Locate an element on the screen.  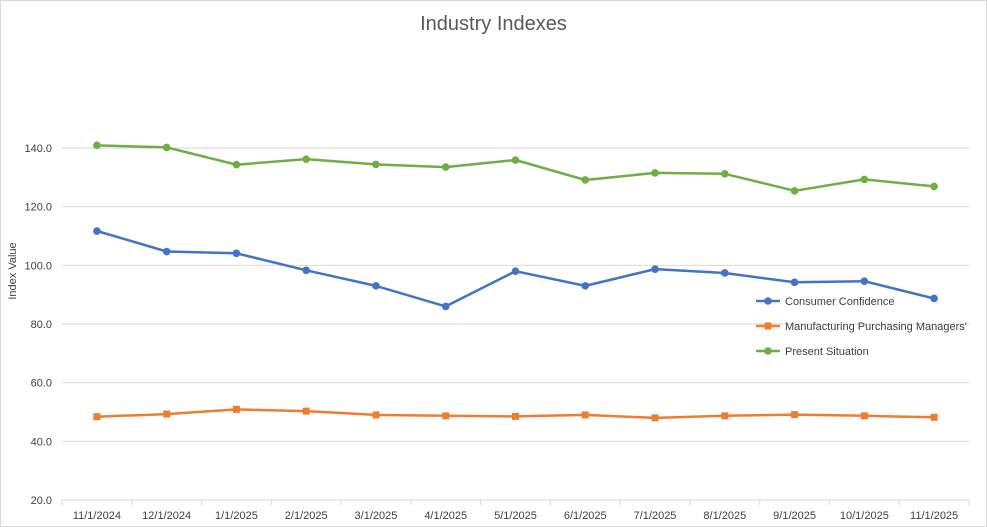
series-line is located at coordinates (515, 168).